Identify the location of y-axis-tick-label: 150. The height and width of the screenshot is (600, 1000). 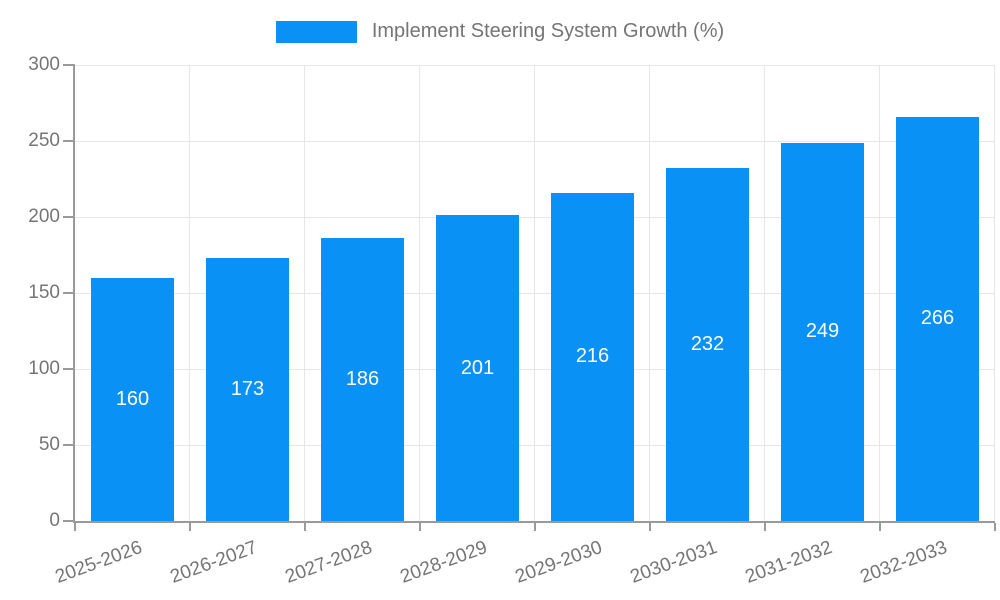
(44, 292).